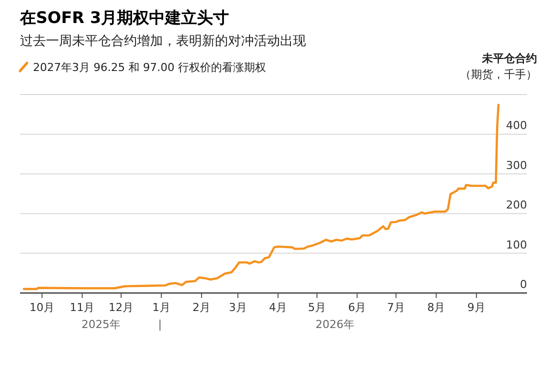 This screenshot has height=369, width=550. I want to click on title: 在SOFR 3月期权中建立头寸, so click(125, 17).